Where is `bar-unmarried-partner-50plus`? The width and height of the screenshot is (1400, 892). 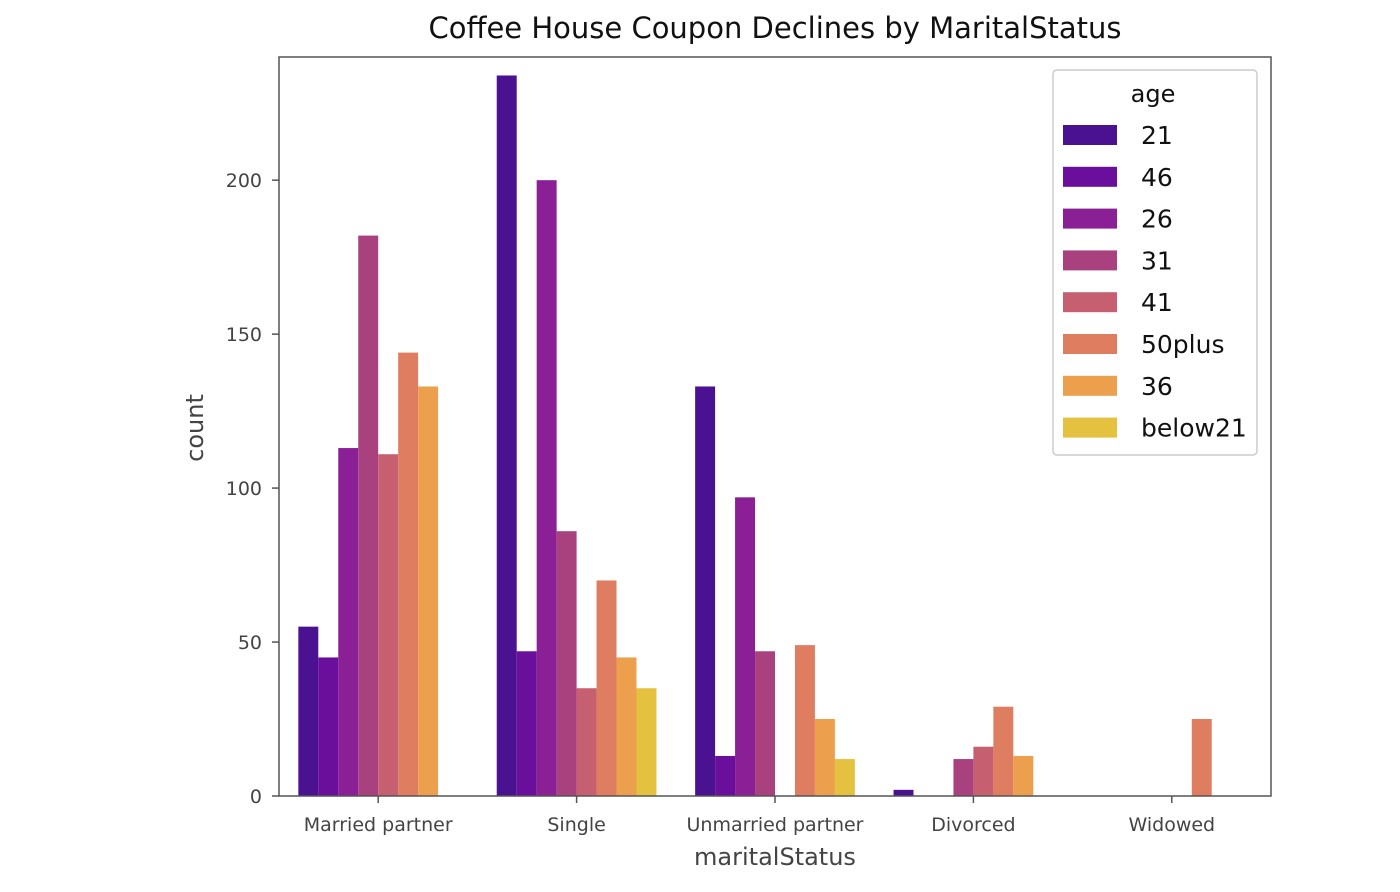 bar-unmarried-partner-50plus is located at coordinates (804, 720).